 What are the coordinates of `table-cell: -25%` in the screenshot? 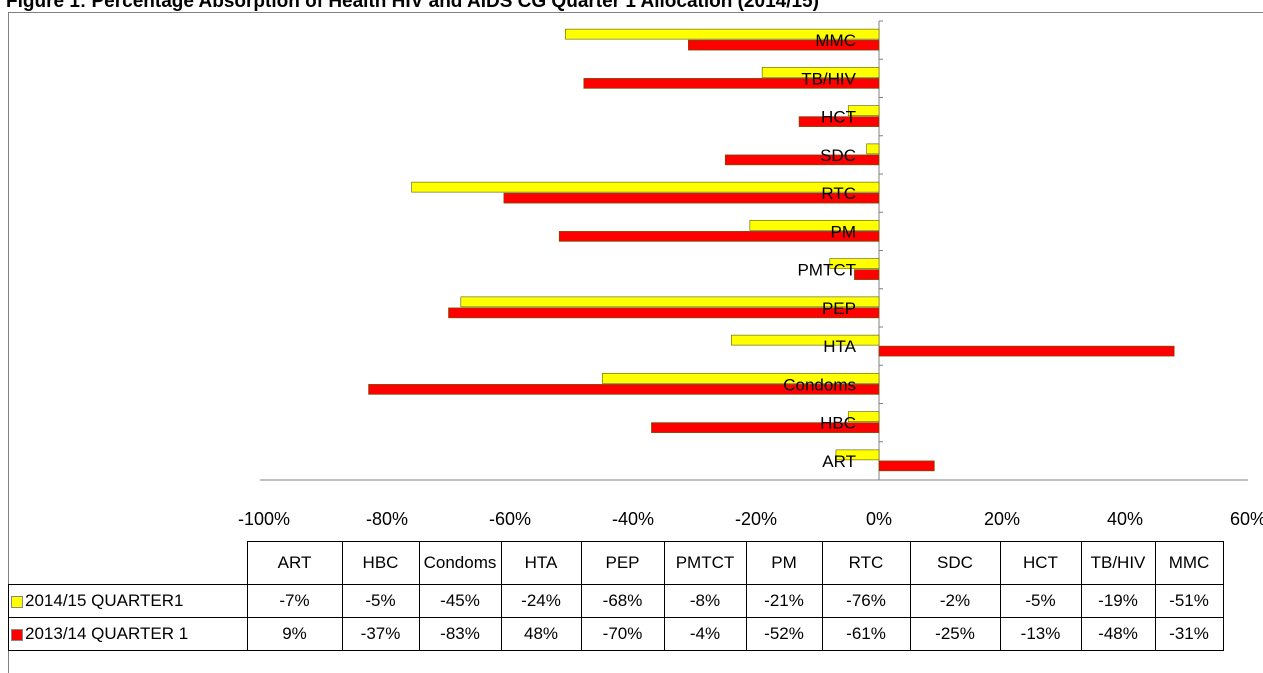 It's located at (955, 634).